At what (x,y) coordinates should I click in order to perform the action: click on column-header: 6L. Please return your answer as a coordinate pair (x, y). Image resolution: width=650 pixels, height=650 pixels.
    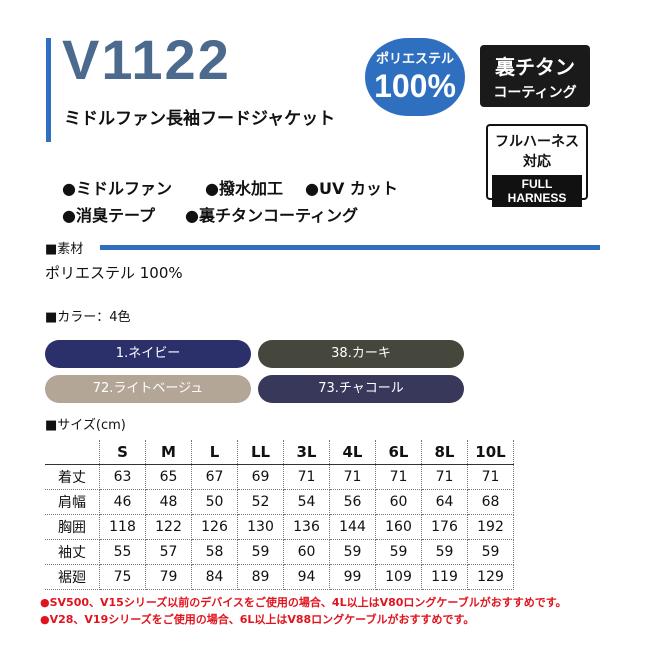
    Looking at the image, I should click on (398, 452).